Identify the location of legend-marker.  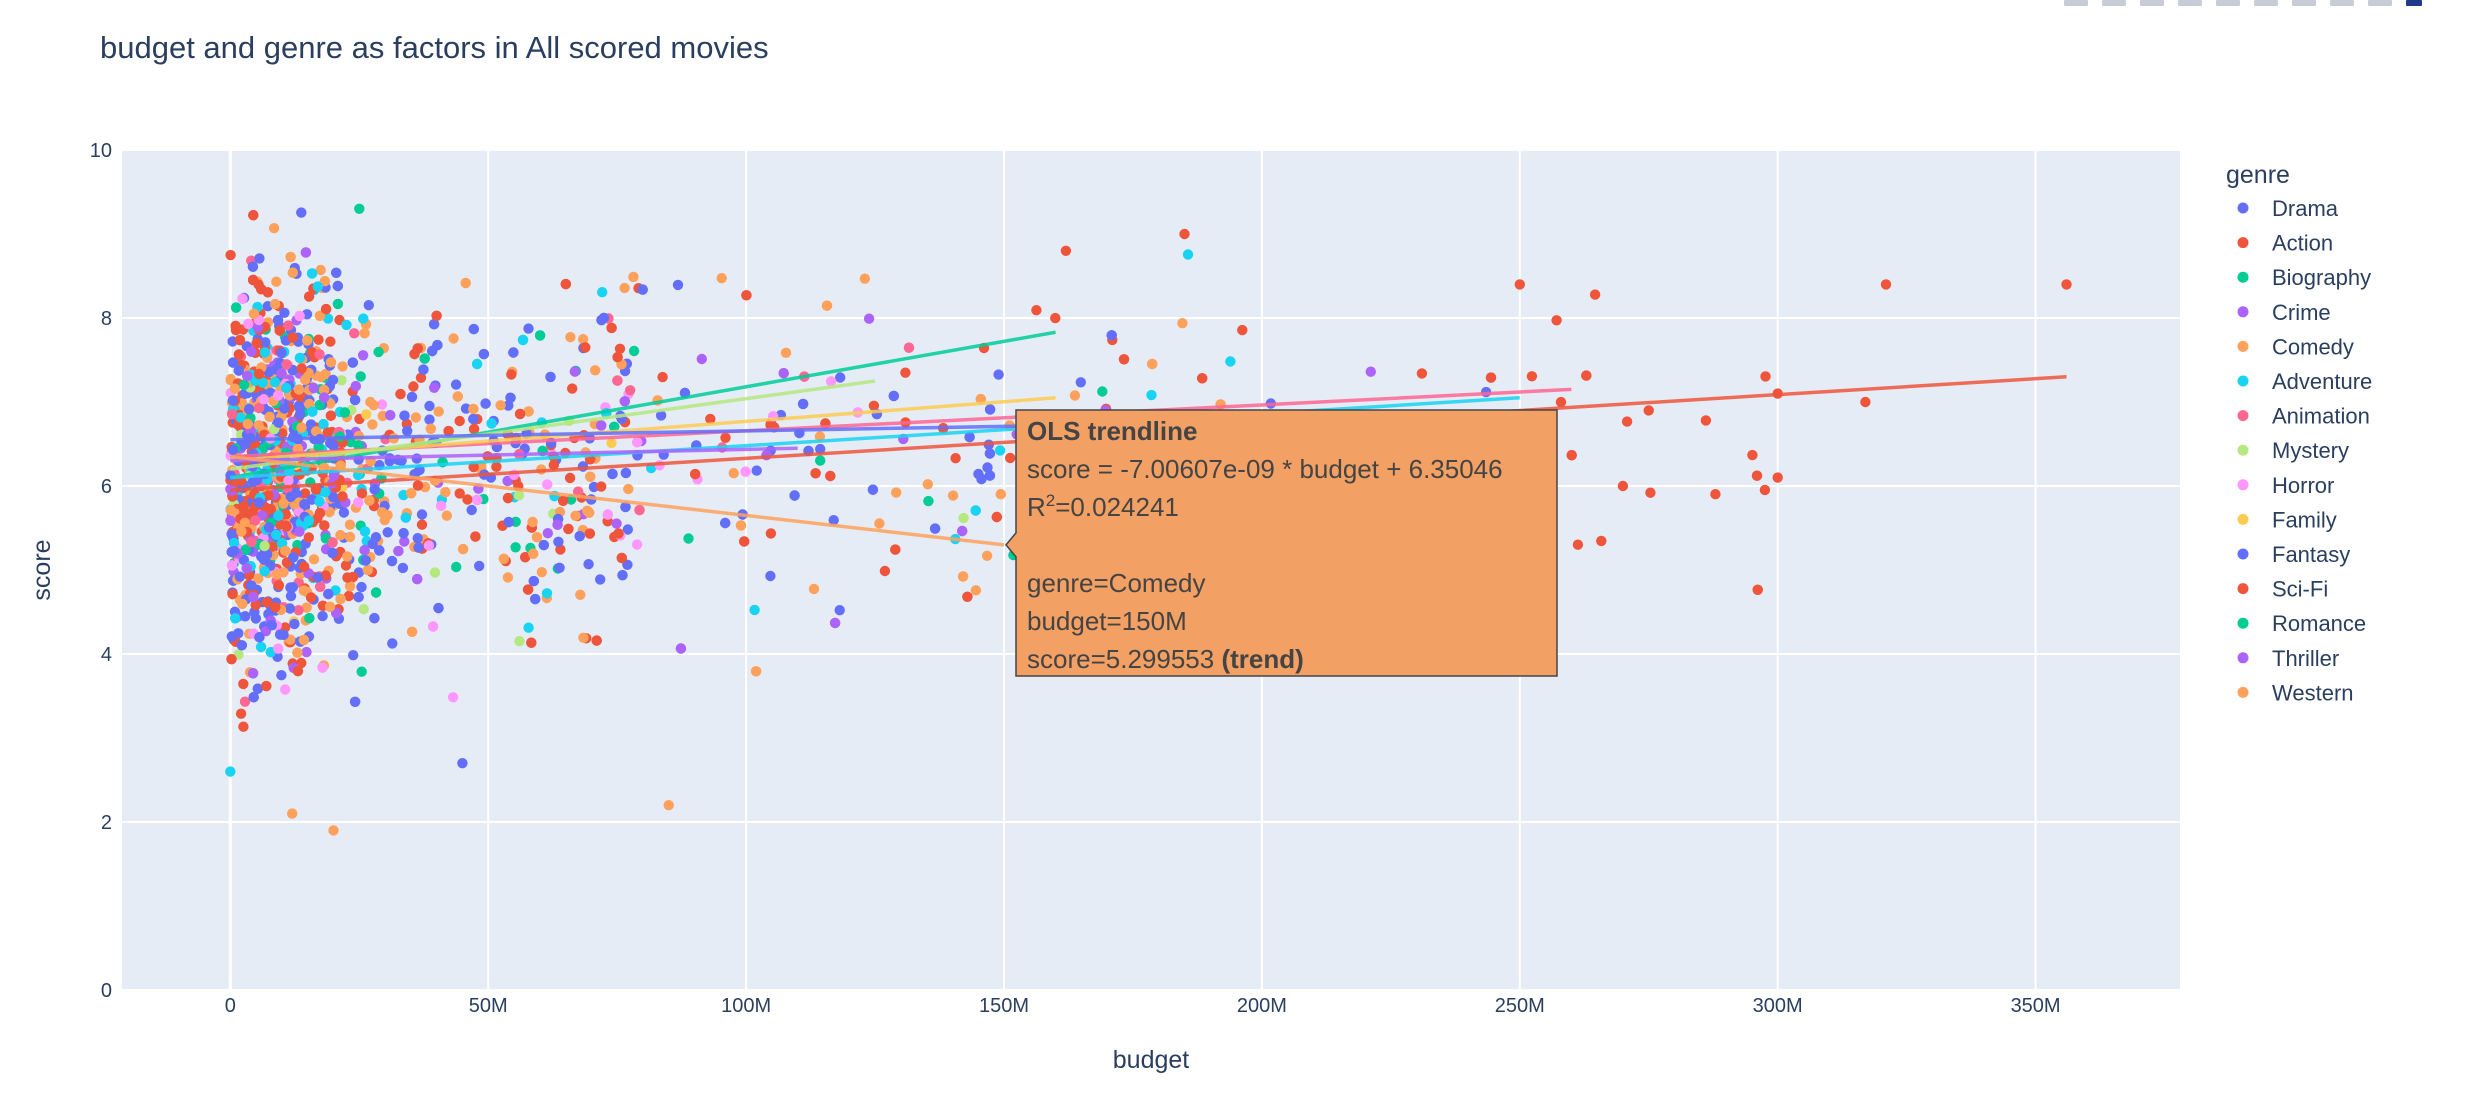
(2243, 450).